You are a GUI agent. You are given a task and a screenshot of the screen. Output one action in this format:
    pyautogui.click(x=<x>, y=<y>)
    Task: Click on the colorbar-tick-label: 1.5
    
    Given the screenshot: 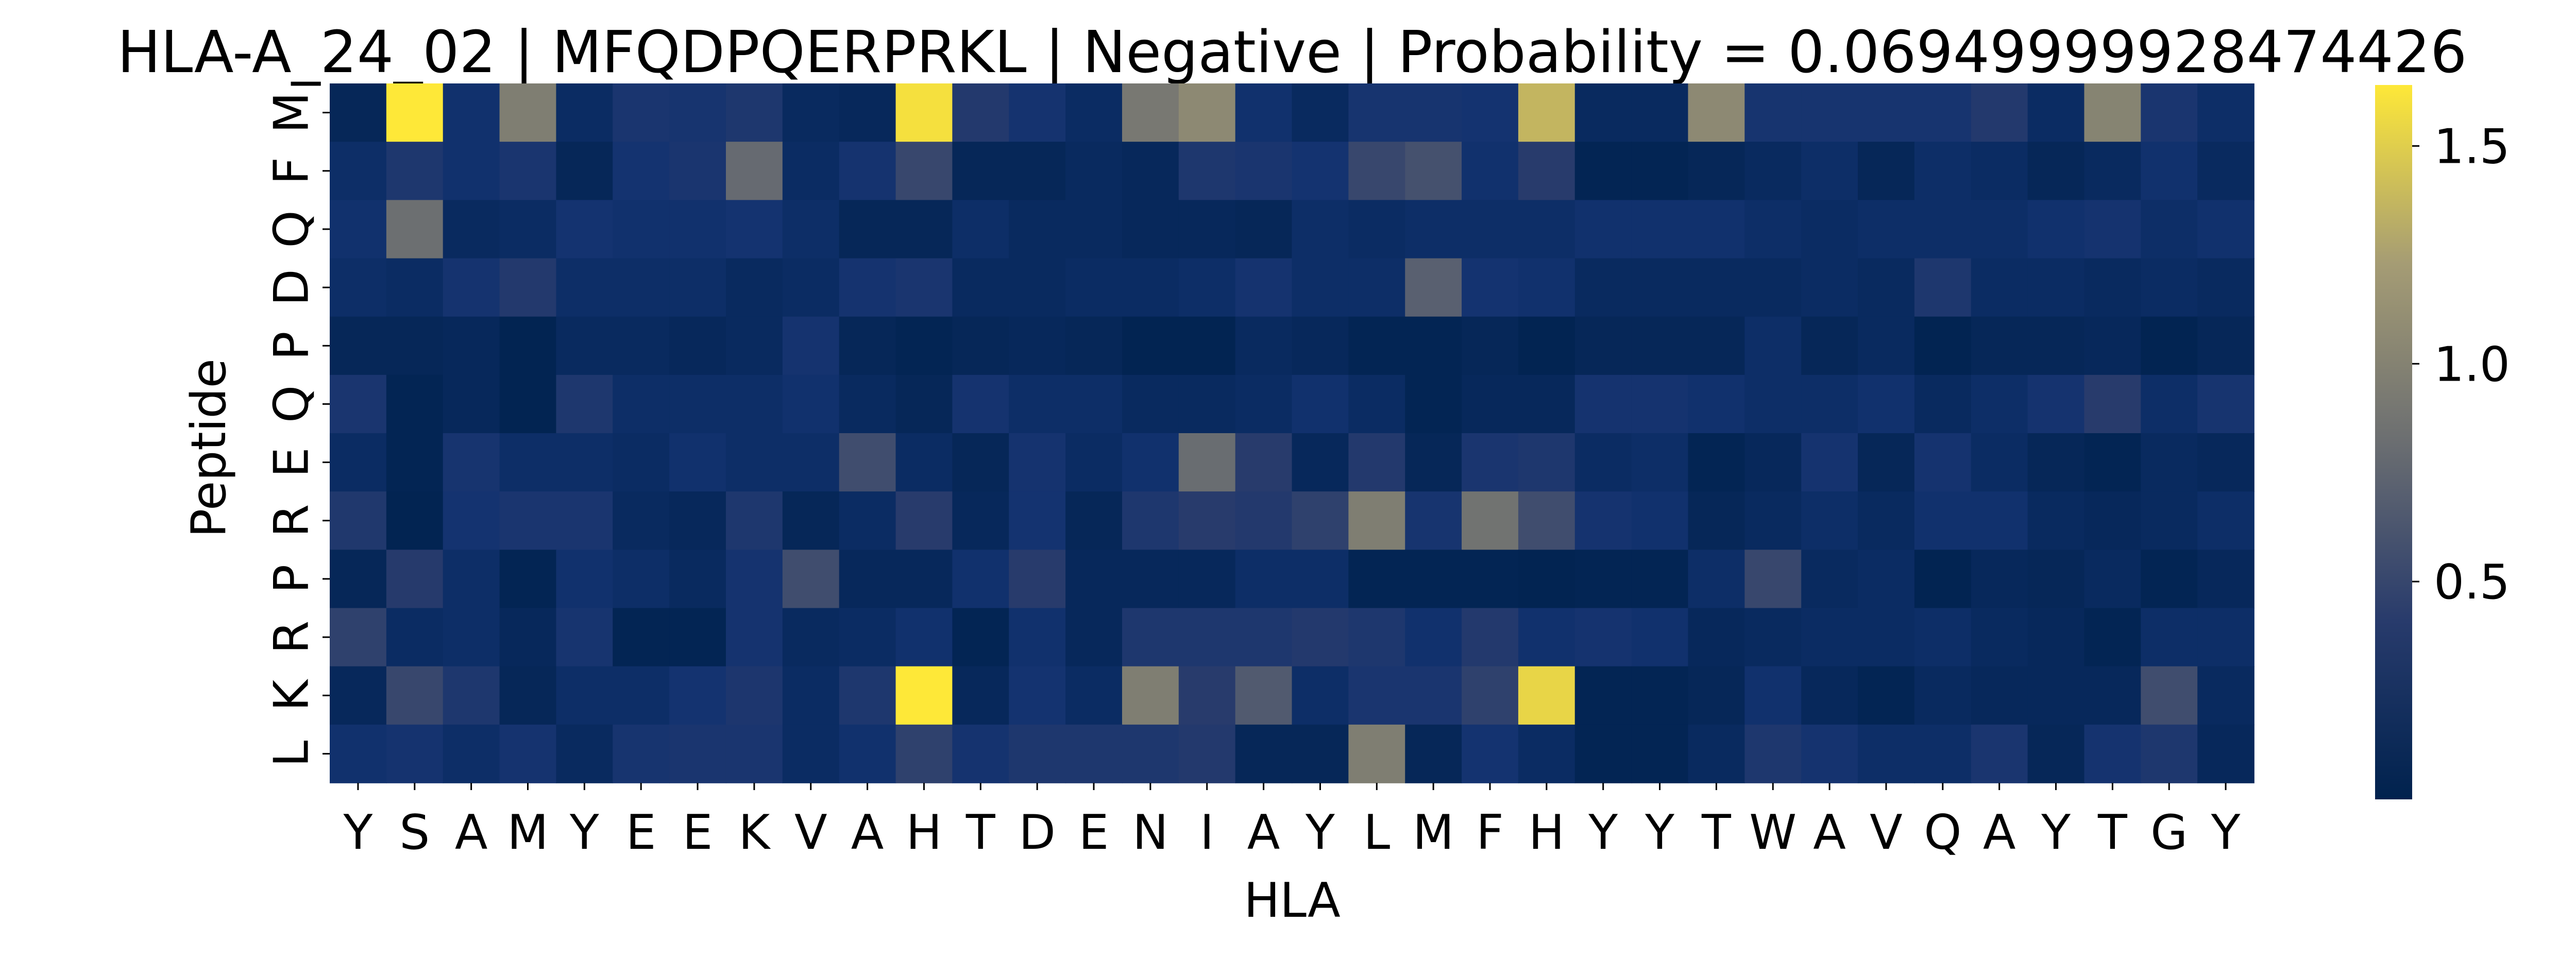 What is the action you would take?
    pyautogui.click(x=2472, y=146)
    